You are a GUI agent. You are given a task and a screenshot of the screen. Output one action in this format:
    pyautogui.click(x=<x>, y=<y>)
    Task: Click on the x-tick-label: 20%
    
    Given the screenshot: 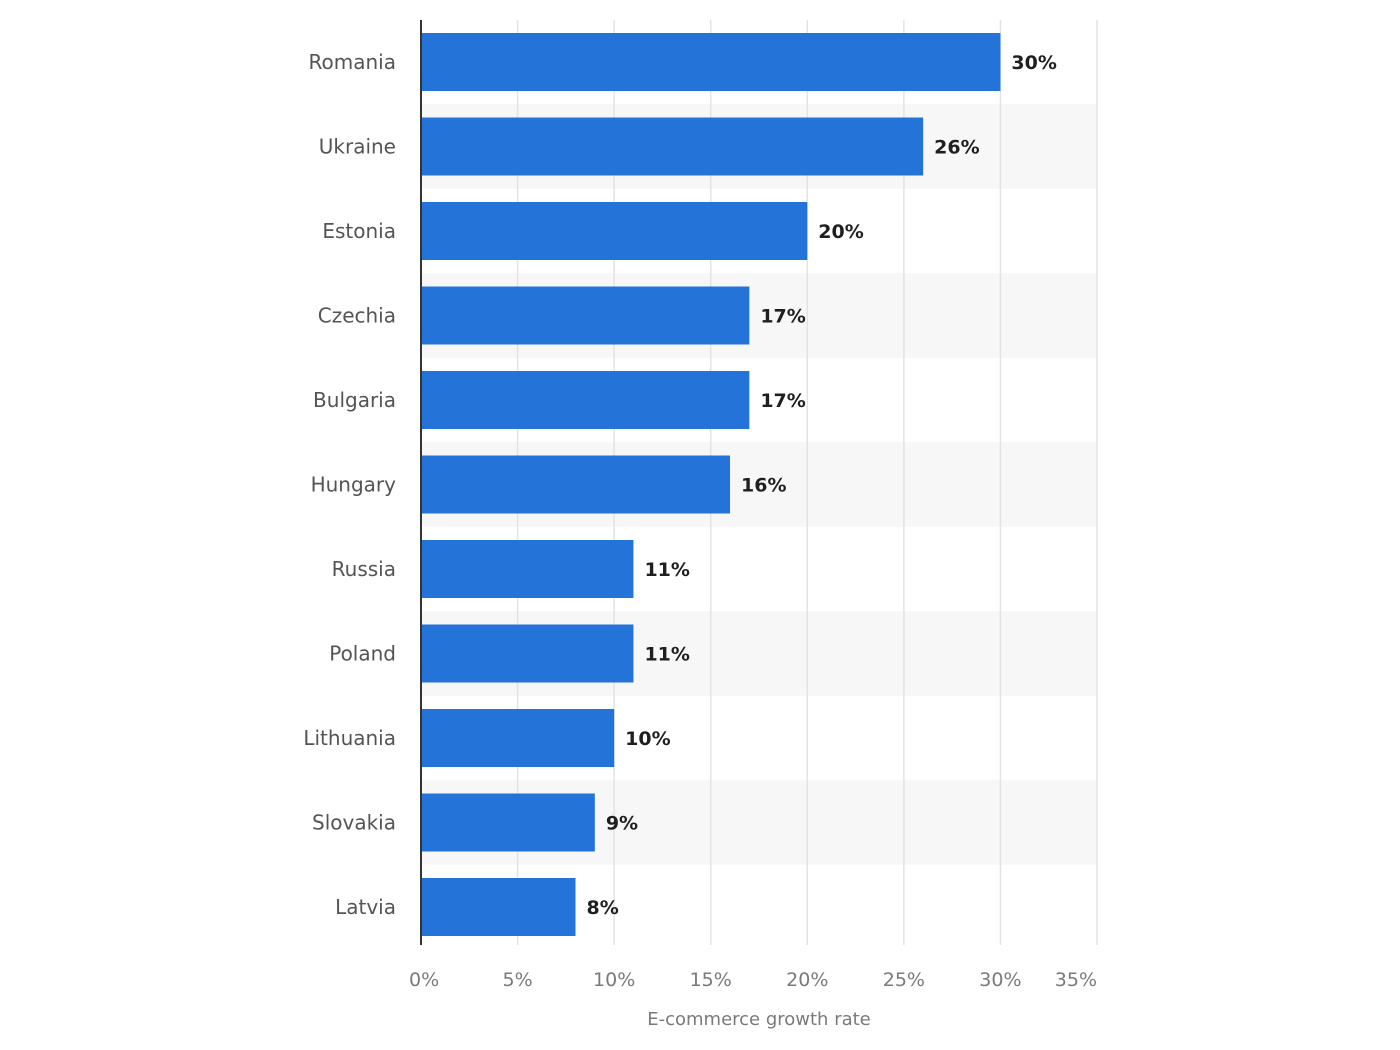 What is the action you would take?
    pyautogui.click(x=807, y=980)
    